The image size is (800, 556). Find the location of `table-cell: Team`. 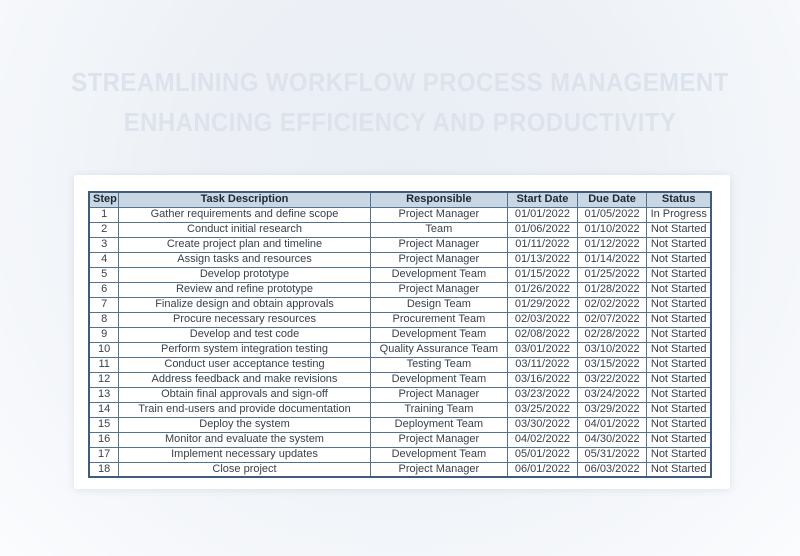

table-cell: Team is located at coordinates (439, 229).